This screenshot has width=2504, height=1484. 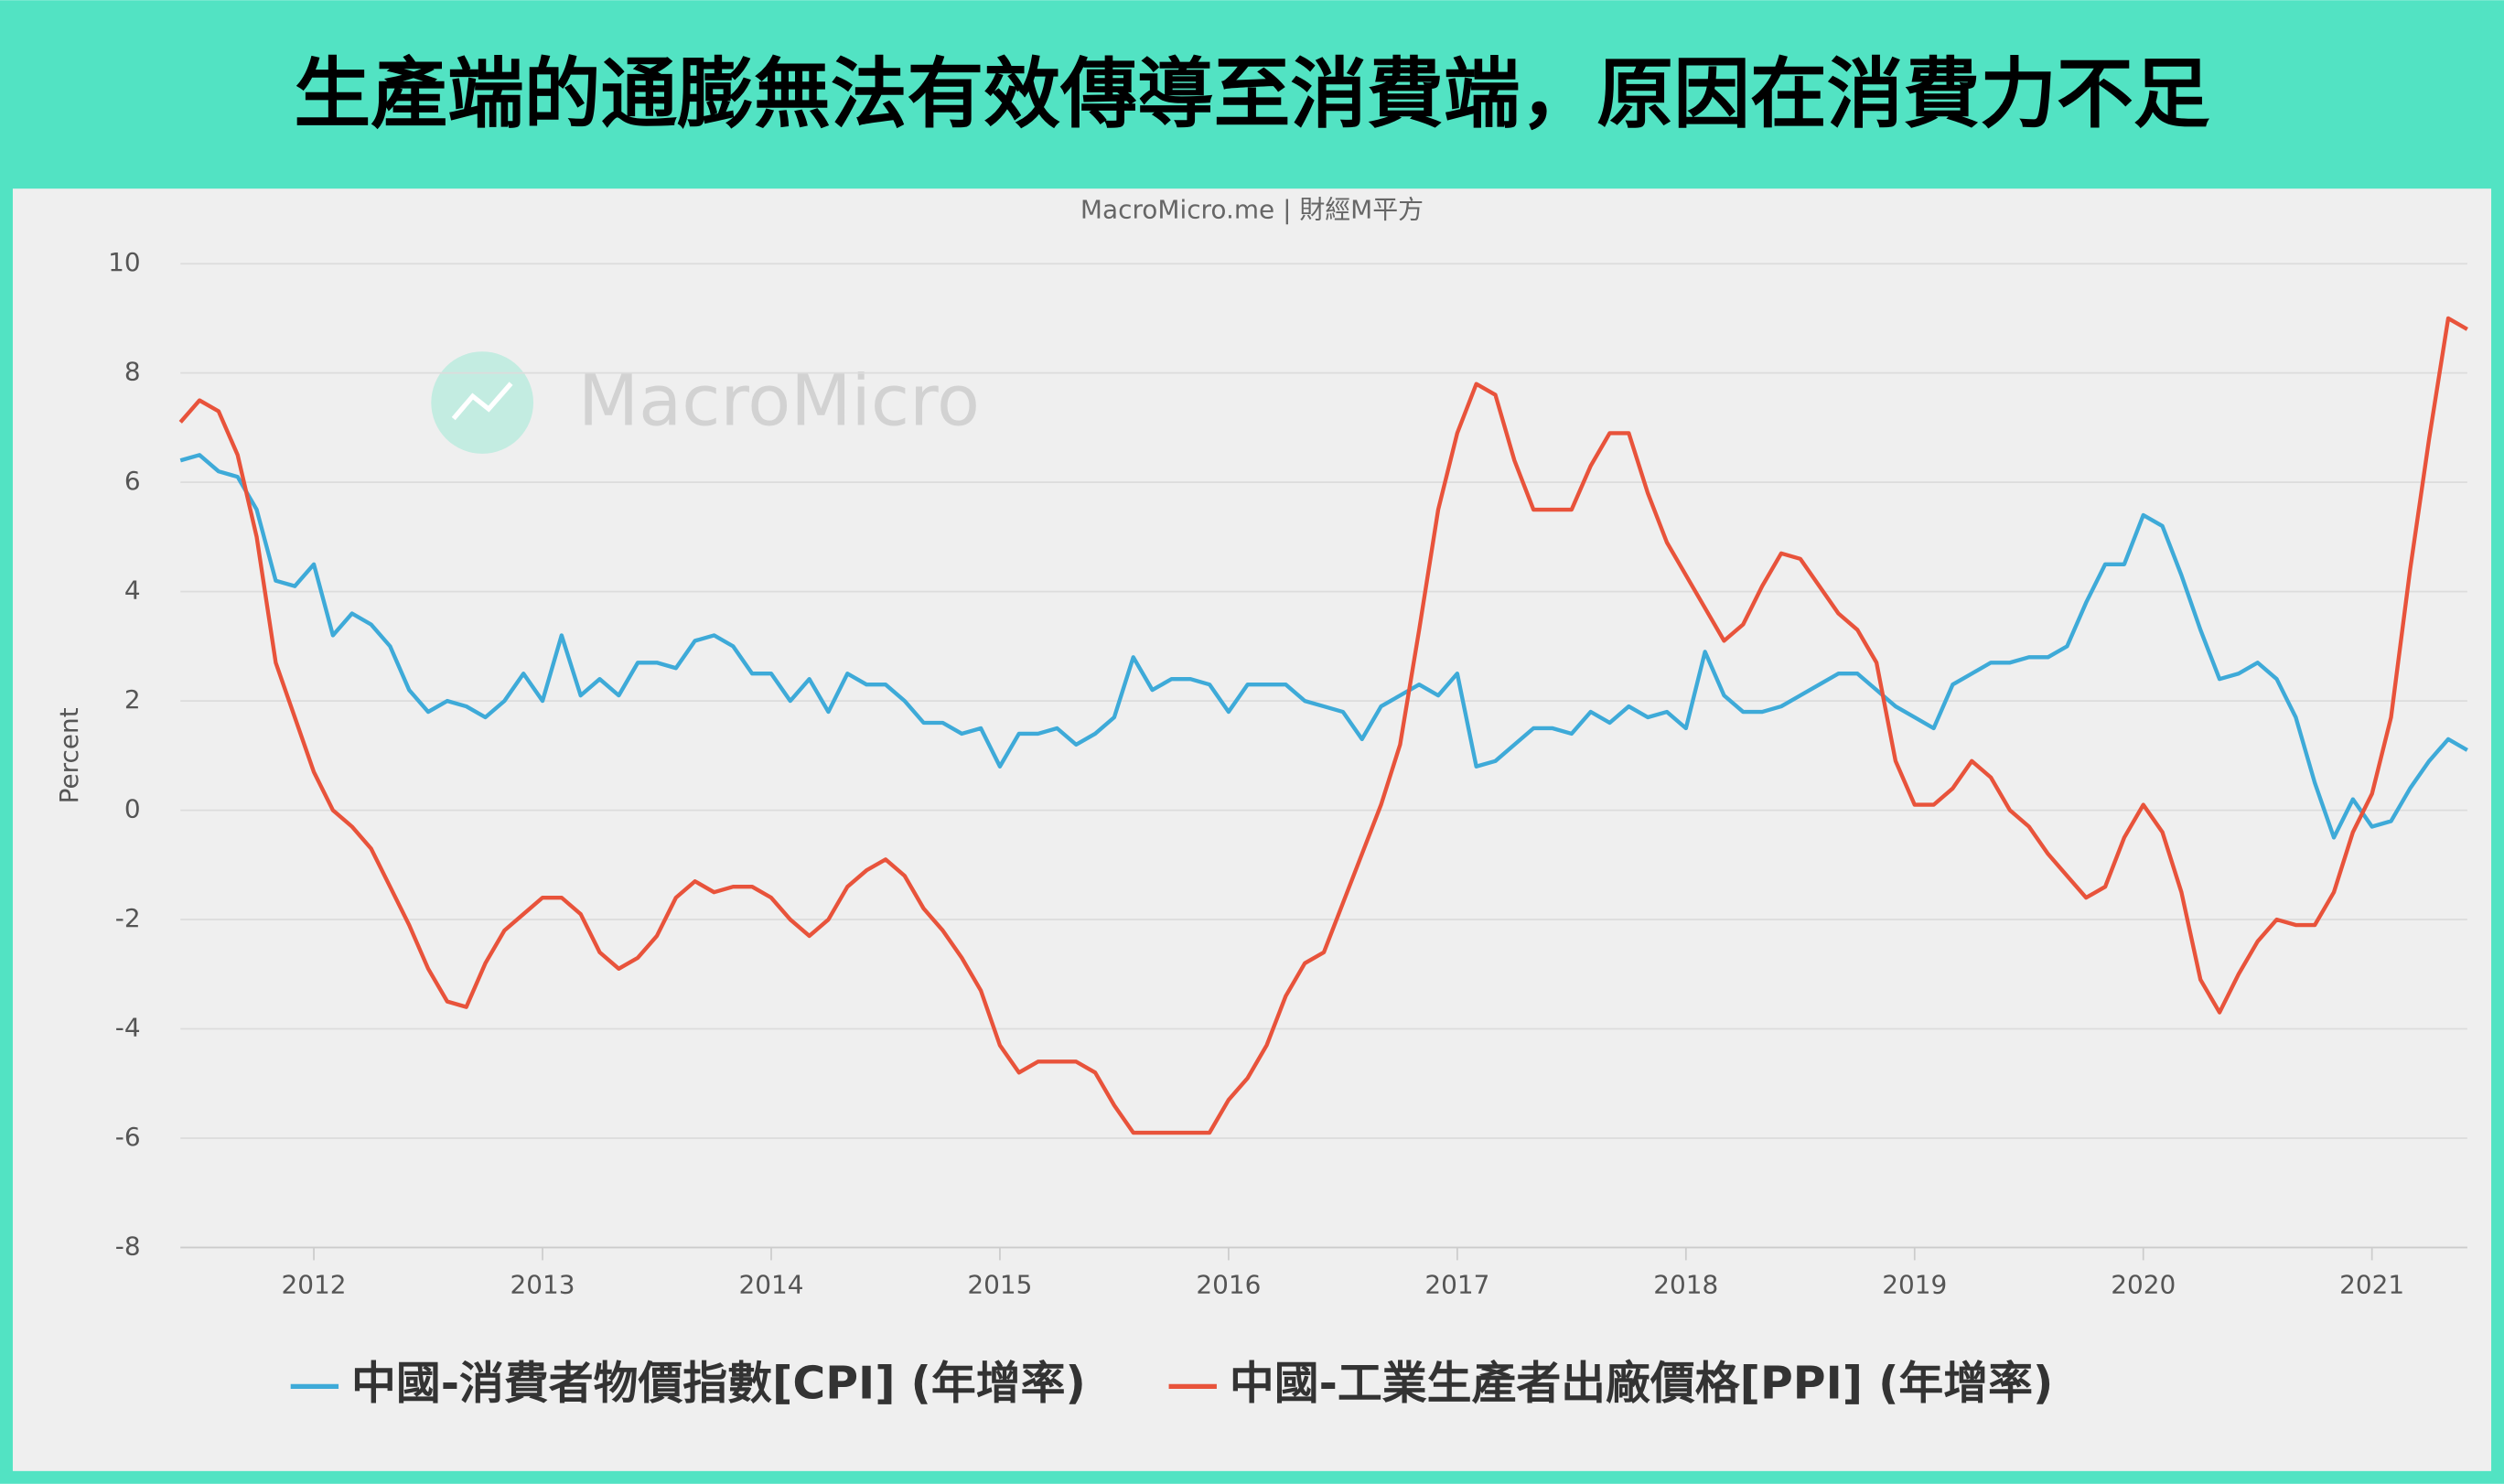 What do you see at coordinates (1915, 1284) in the screenshot?
I see `x-tick-label: 2019` at bounding box center [1915, 1284].